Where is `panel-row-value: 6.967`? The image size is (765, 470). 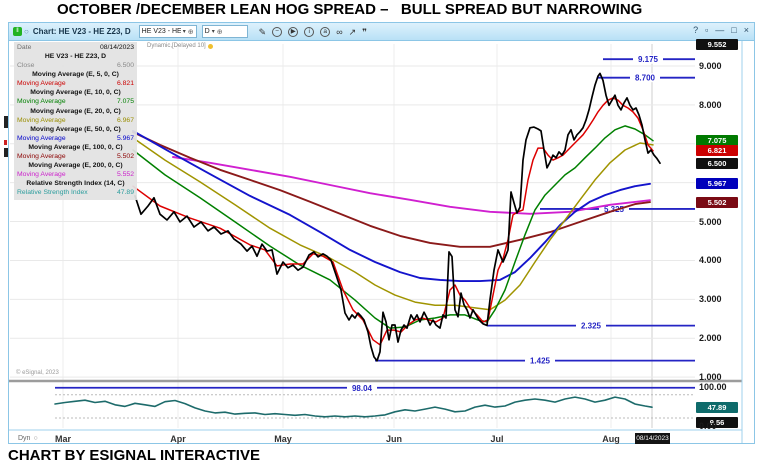 panel-row-value: 6.967 is located at coordinates (125, 120).